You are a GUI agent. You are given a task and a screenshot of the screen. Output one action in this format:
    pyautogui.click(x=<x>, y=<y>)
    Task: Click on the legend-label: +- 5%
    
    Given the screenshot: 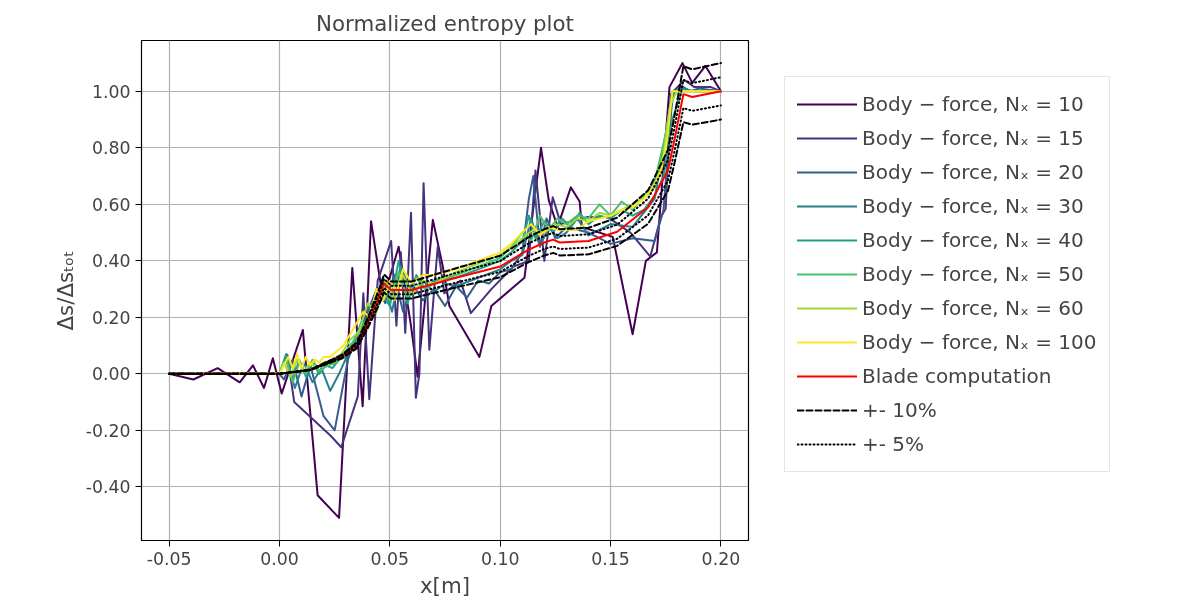 What is the action you would take?
    pyautogui.click(x=893, y=444)
    